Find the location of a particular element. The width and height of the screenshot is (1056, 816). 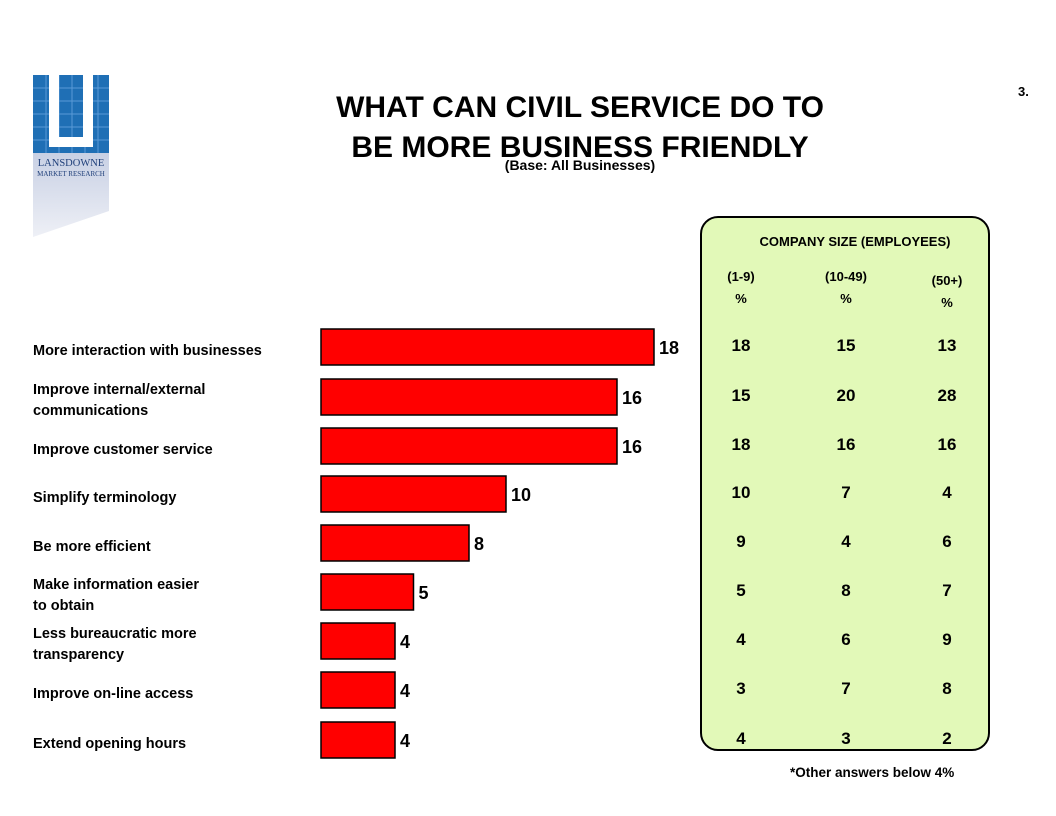

bar-value-label-9: 4 is located at coordinates (405, 741).